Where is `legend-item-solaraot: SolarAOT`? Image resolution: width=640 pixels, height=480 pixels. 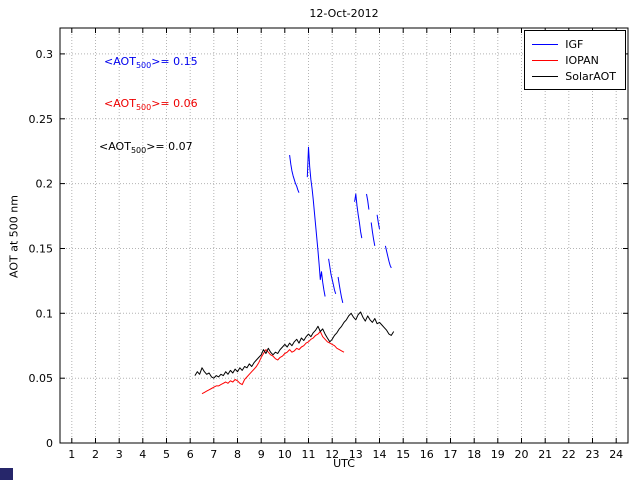 legend-item-solaraot: SolarAOT is located at coordinates (574, 76).